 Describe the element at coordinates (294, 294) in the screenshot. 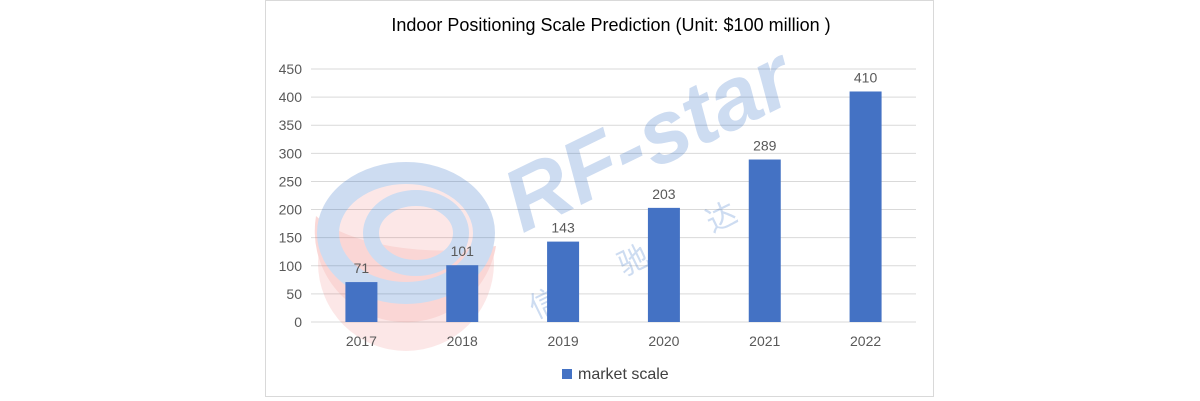

I see `y-tick-label: 50` at that location.